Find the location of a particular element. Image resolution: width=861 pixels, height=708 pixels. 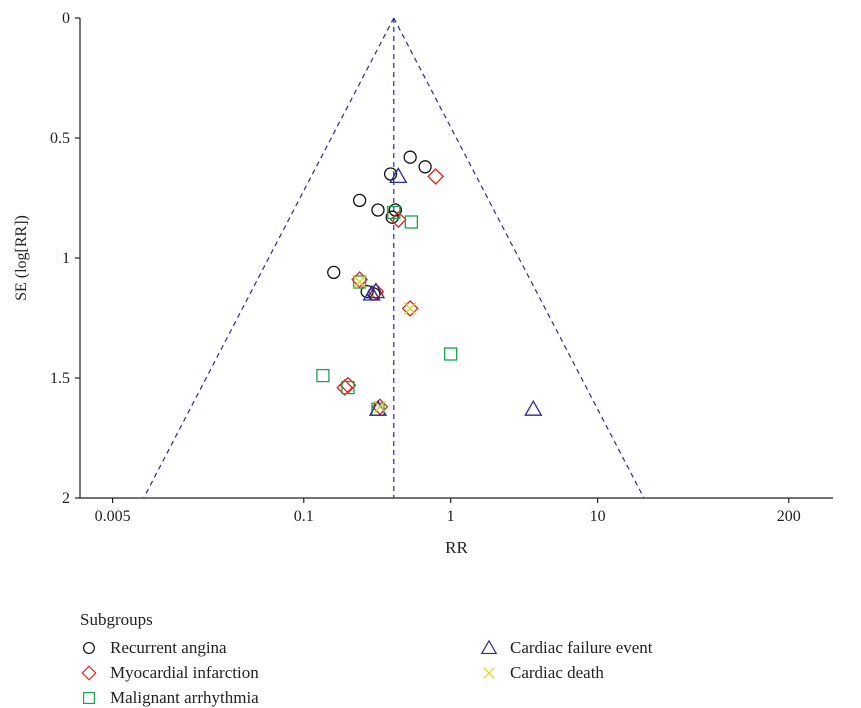

x-tick-label: 0.1 is located at coordinates (304, 516).